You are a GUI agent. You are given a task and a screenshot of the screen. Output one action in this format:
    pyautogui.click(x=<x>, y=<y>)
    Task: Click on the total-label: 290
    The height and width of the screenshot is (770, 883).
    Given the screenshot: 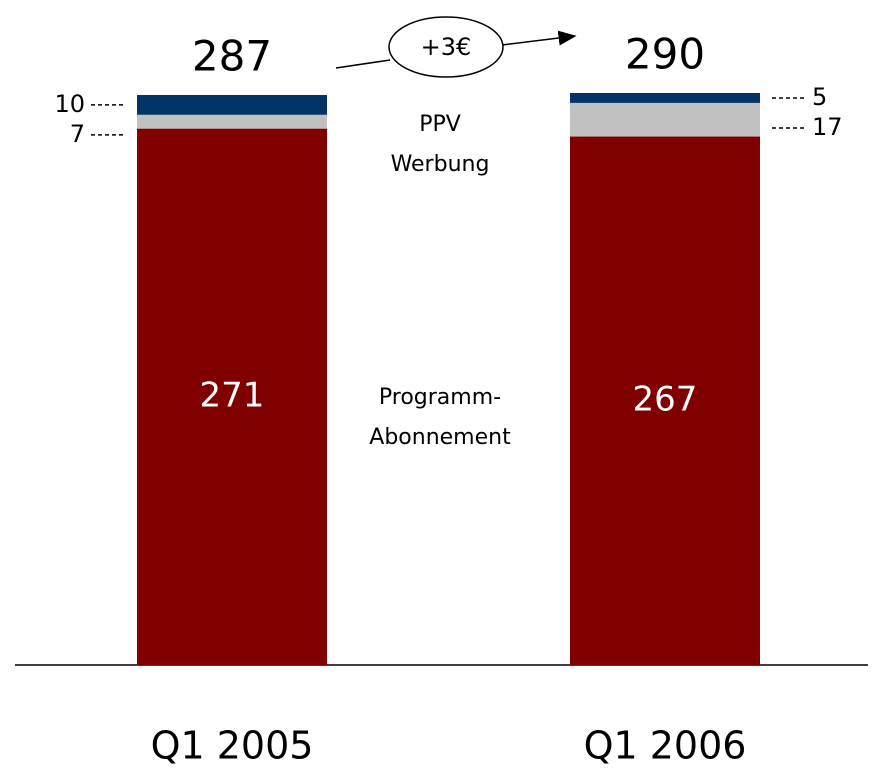 What is the action you would take?
    pyautogui.click(x=665, y=54)
    